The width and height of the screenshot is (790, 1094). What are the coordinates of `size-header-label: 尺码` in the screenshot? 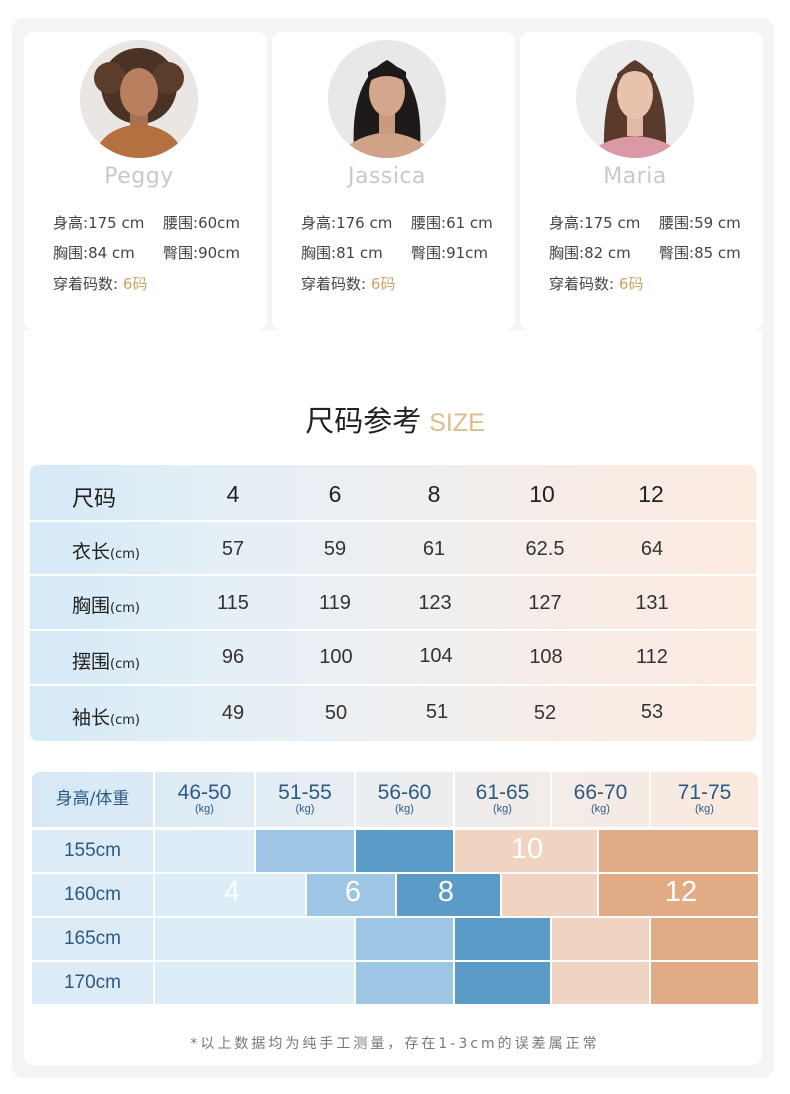 It's located at (94, 499).